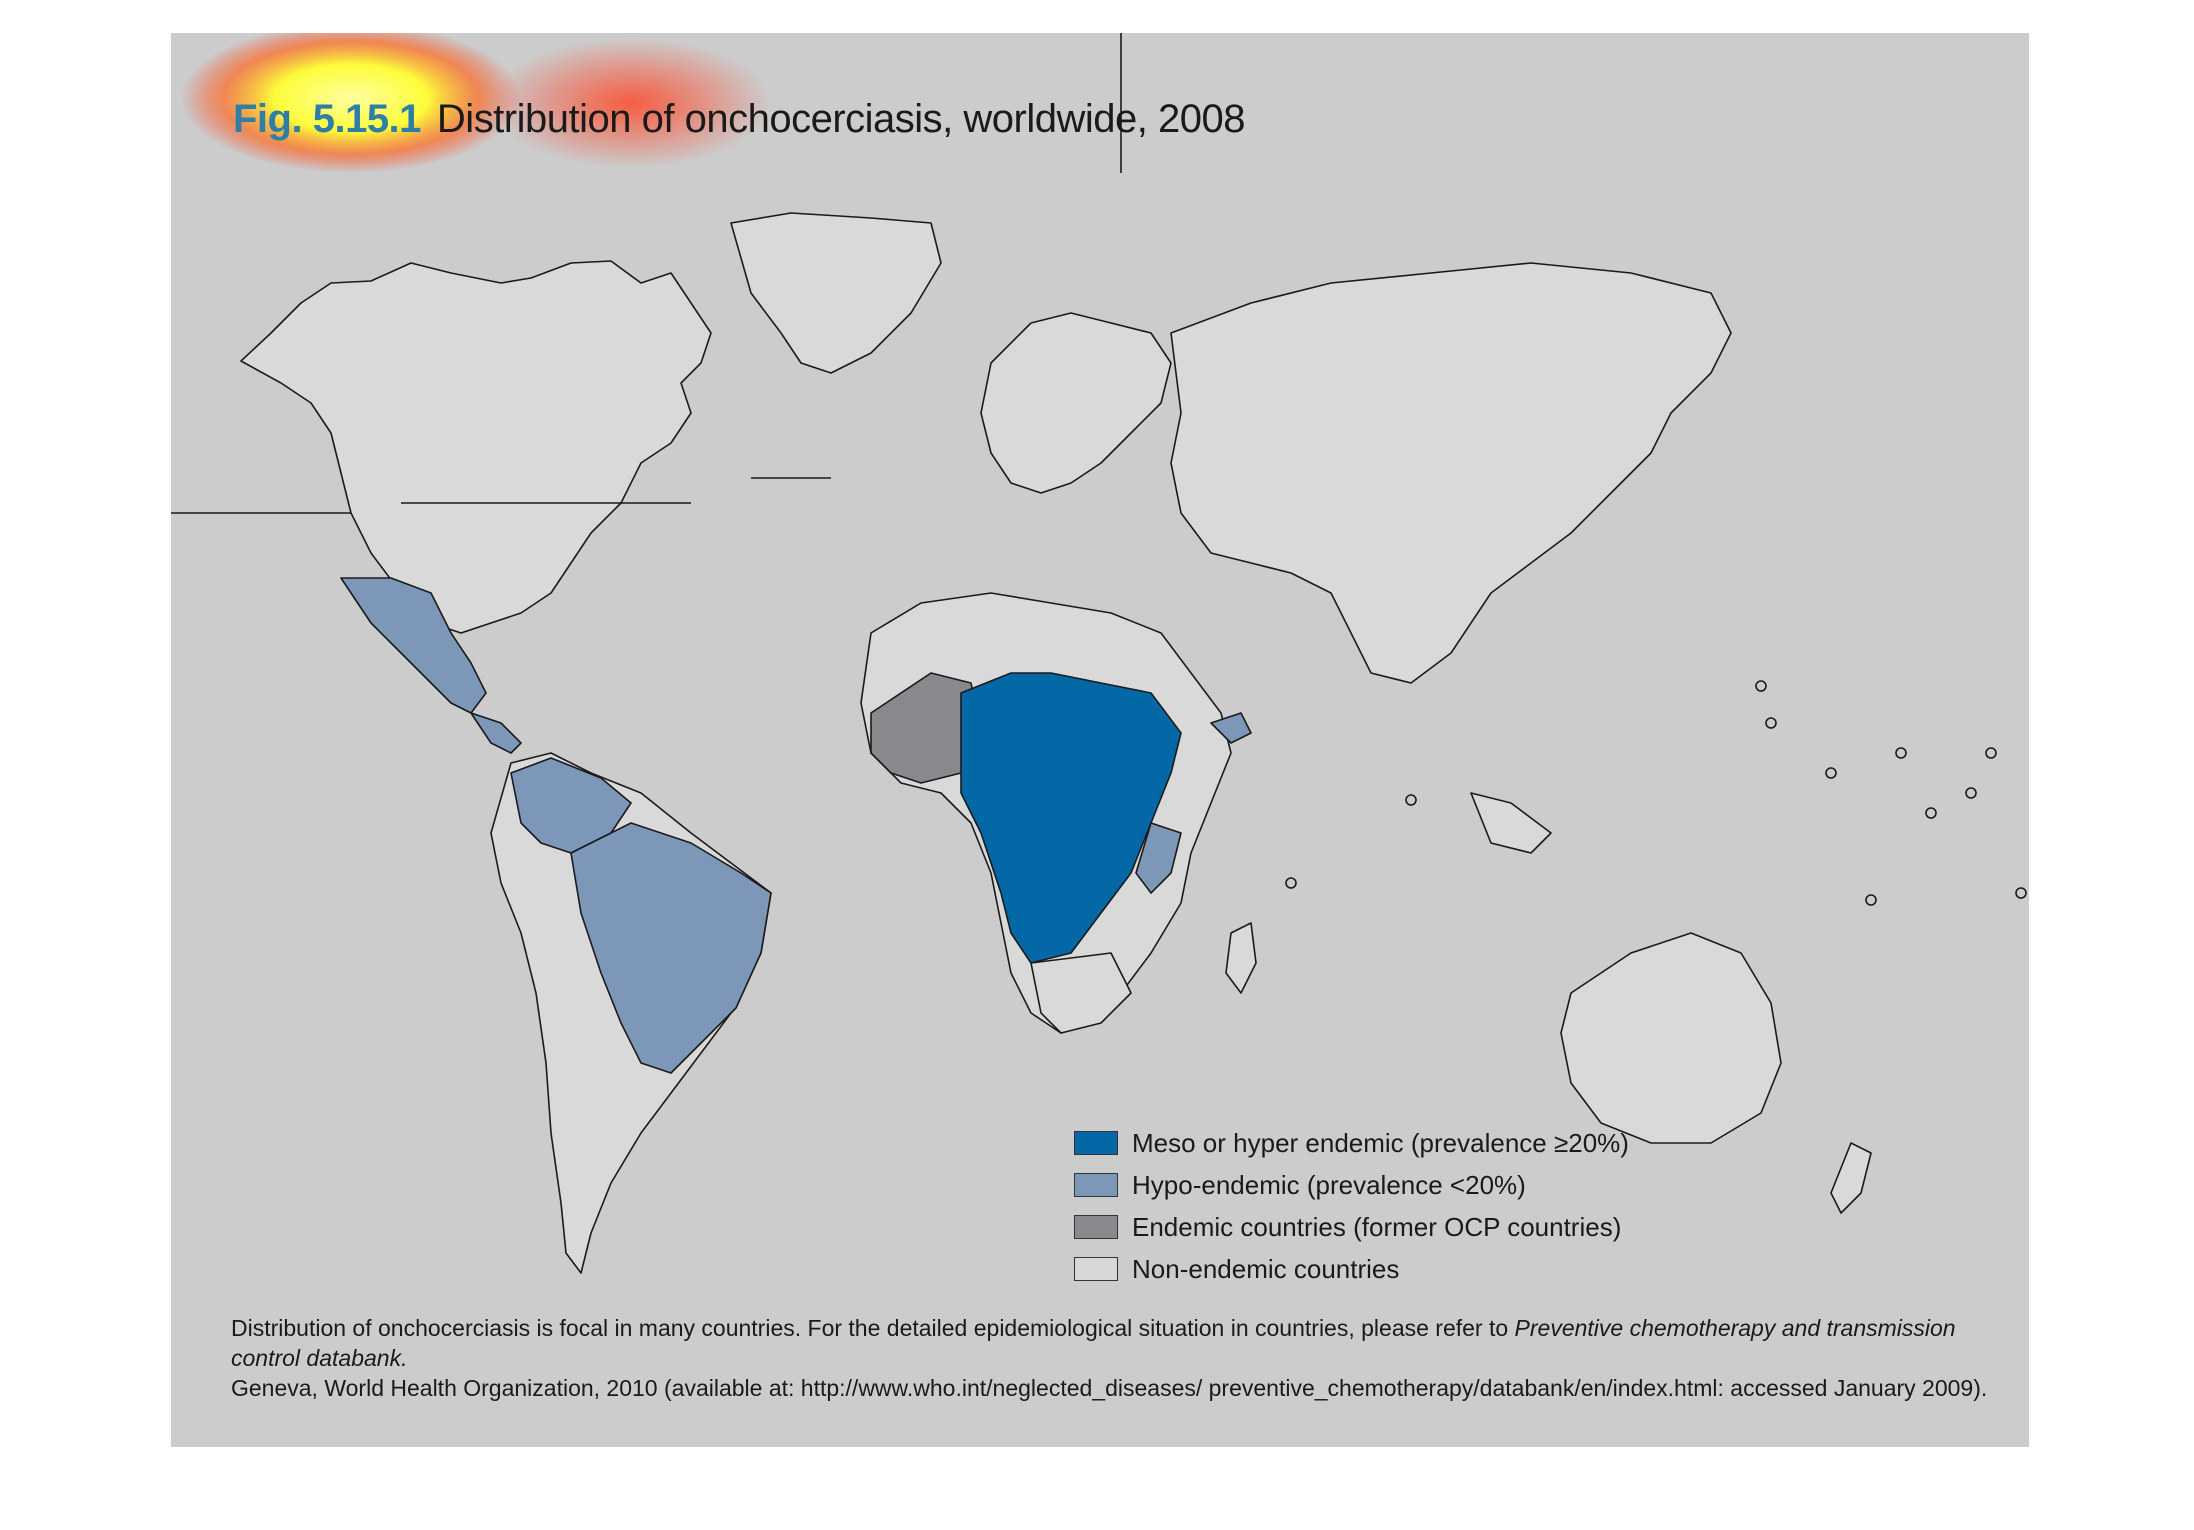 This screenshot has height=1530, width=2194. I want to click on legend-item-non-endemic: Non-endemic countries, so click(1351, 1269).